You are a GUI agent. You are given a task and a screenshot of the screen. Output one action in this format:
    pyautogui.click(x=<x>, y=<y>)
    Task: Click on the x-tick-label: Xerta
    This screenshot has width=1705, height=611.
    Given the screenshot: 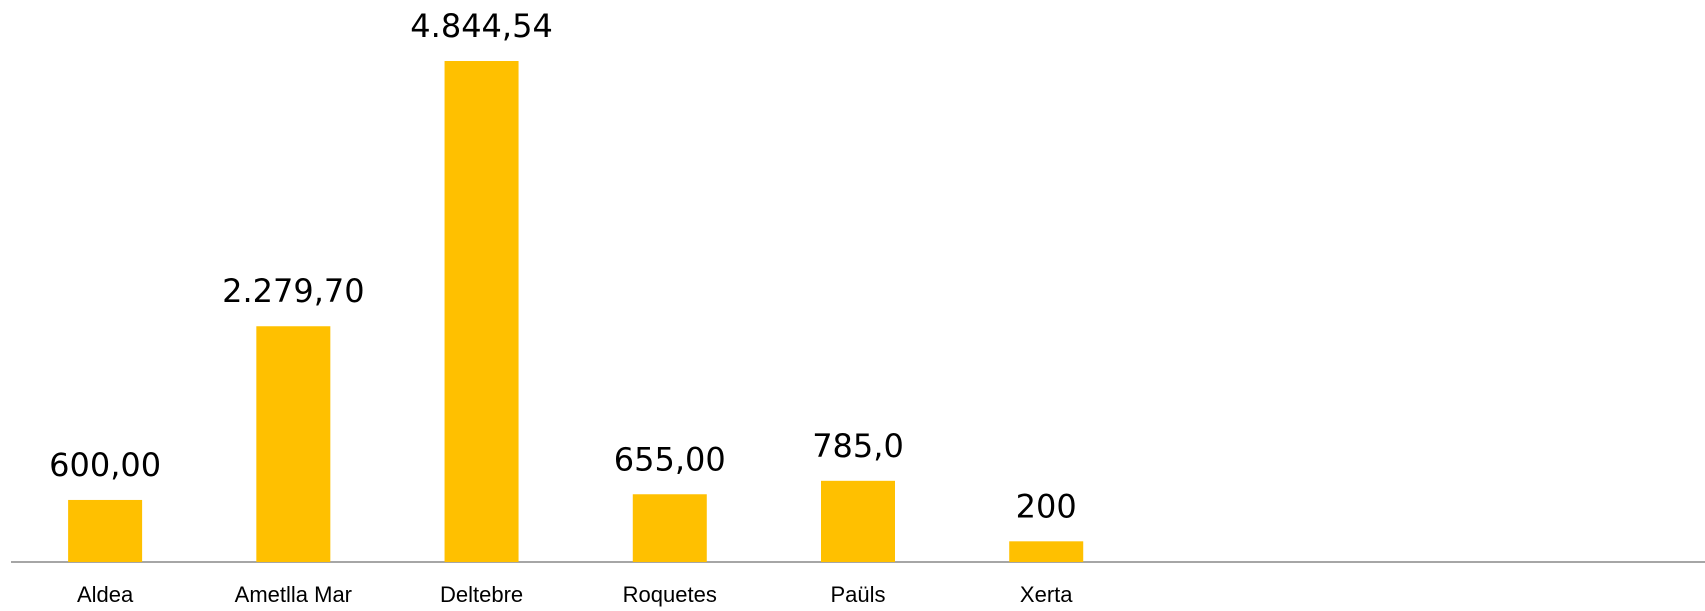 What is the action you would take?
    pyautogui.click(x=1046, y=594)
    